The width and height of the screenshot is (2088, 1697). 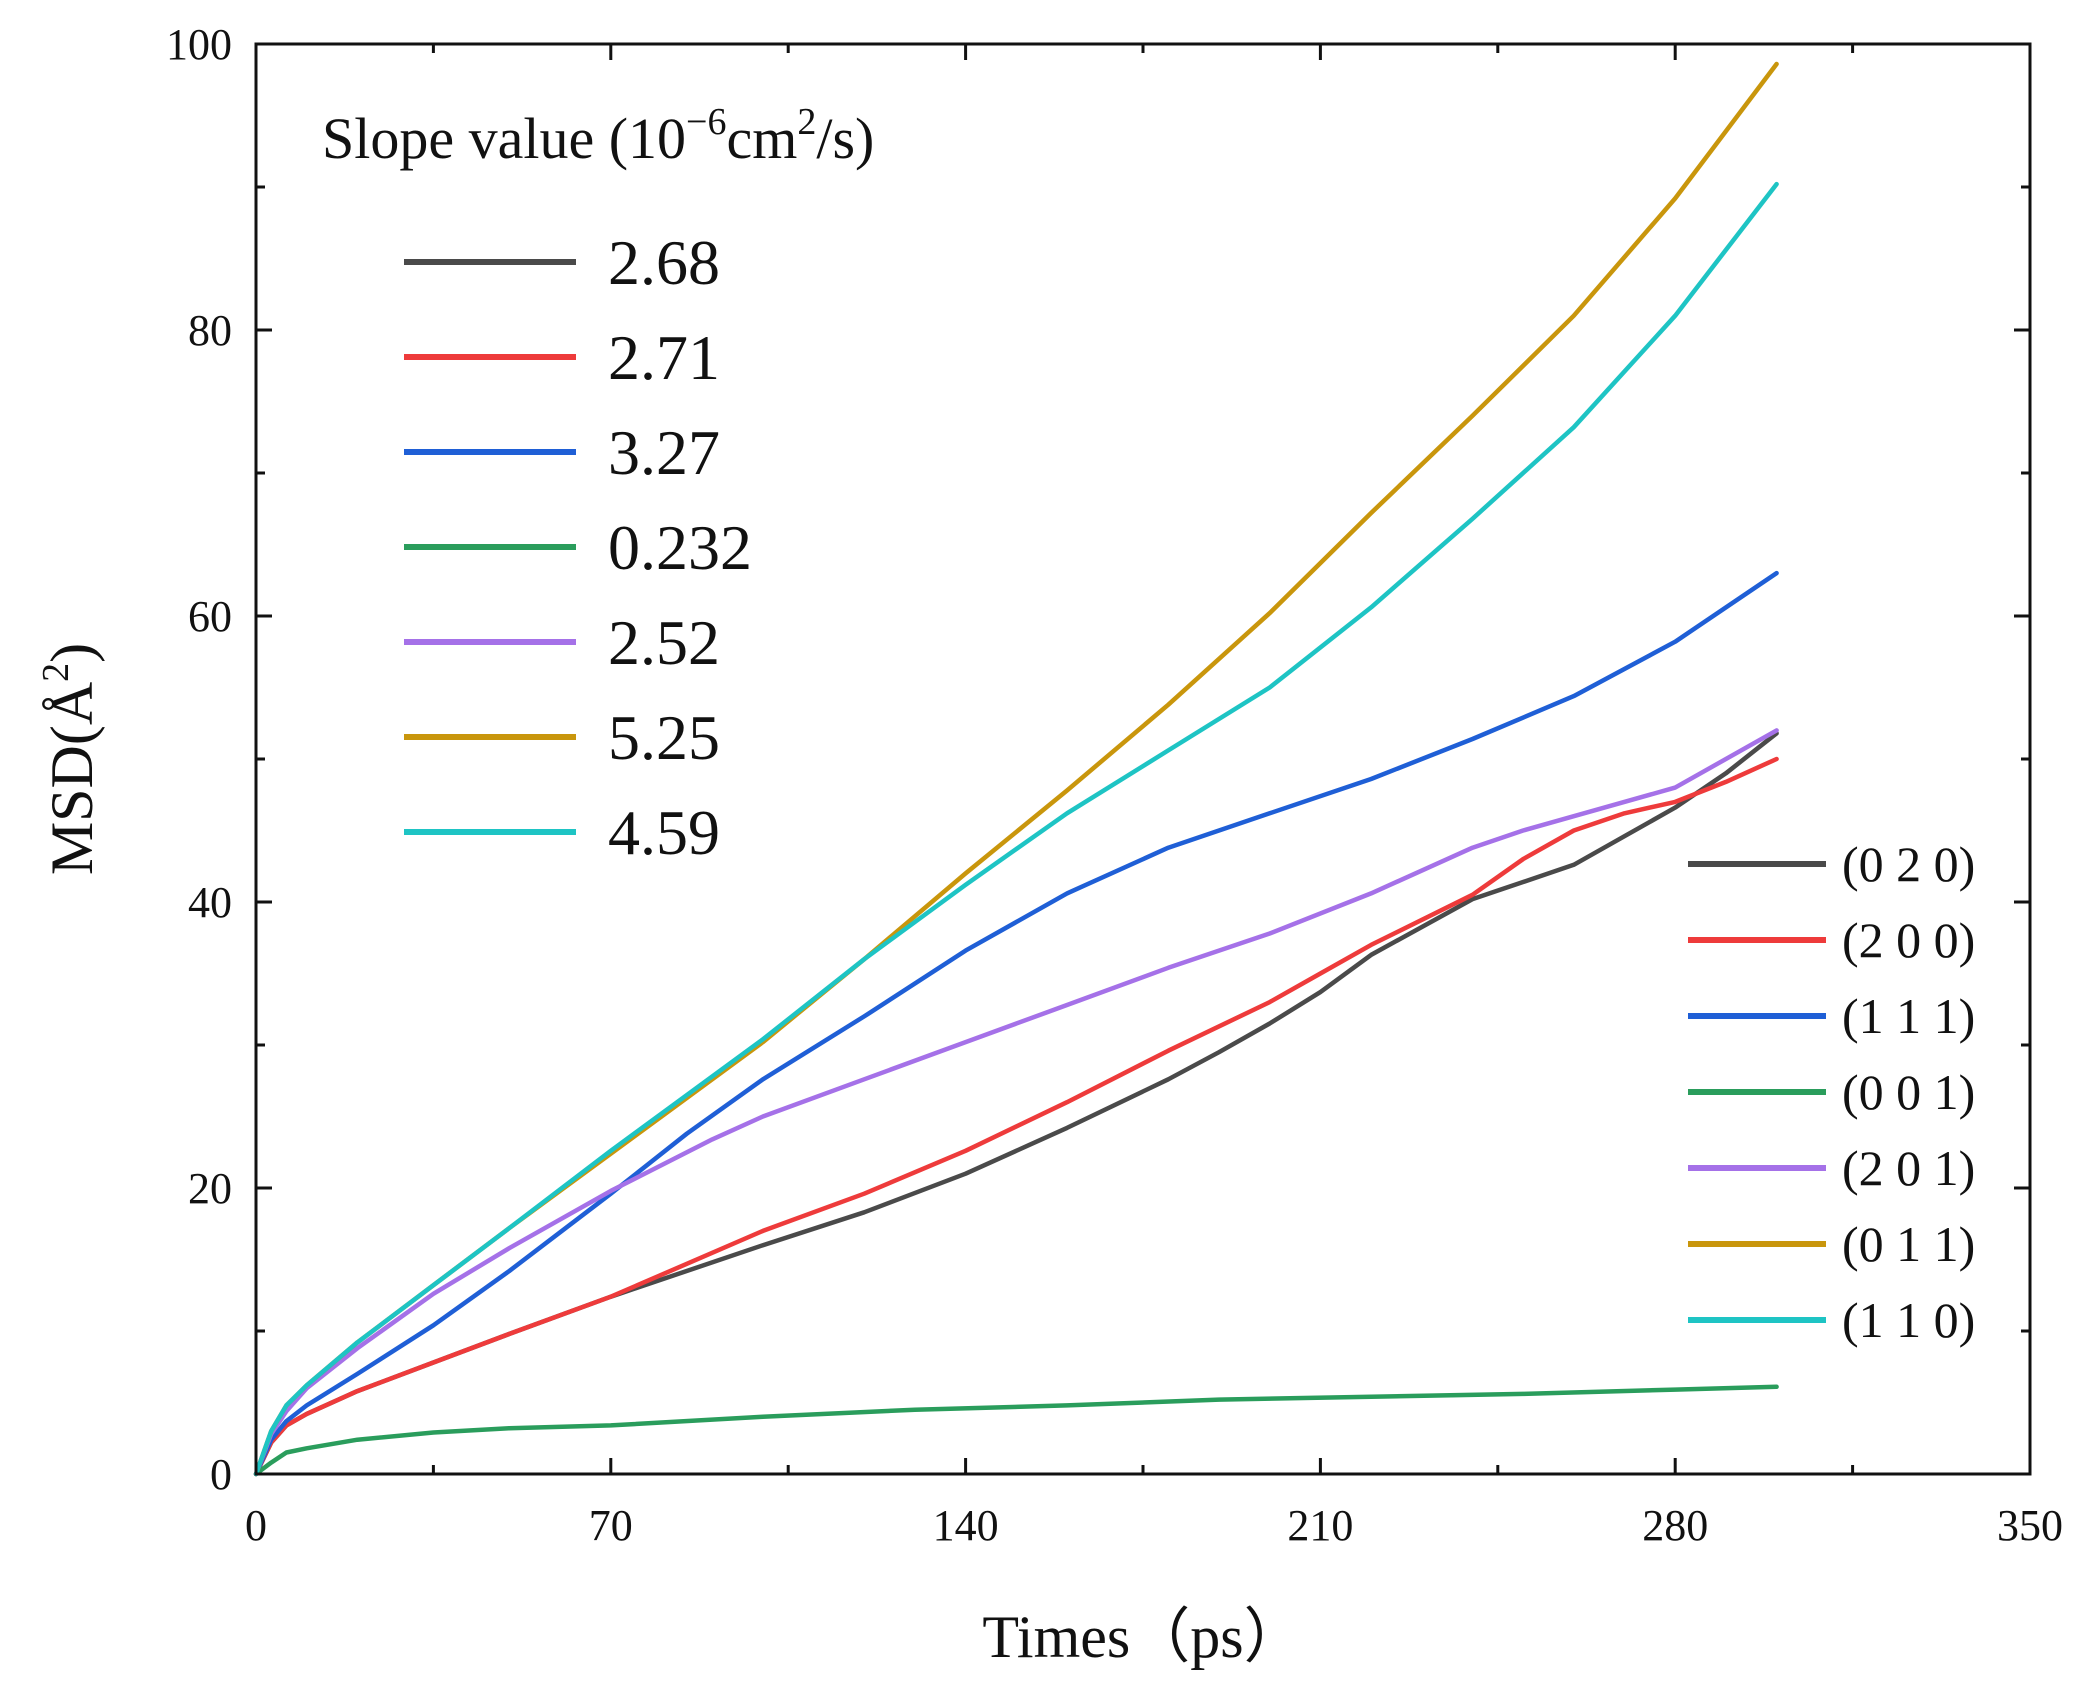 What do you see at coordinates (1908, 1320) in the screenshot?
I see `plane-legend-label: (1 1 0)` at bounding box center [1908, 1320].